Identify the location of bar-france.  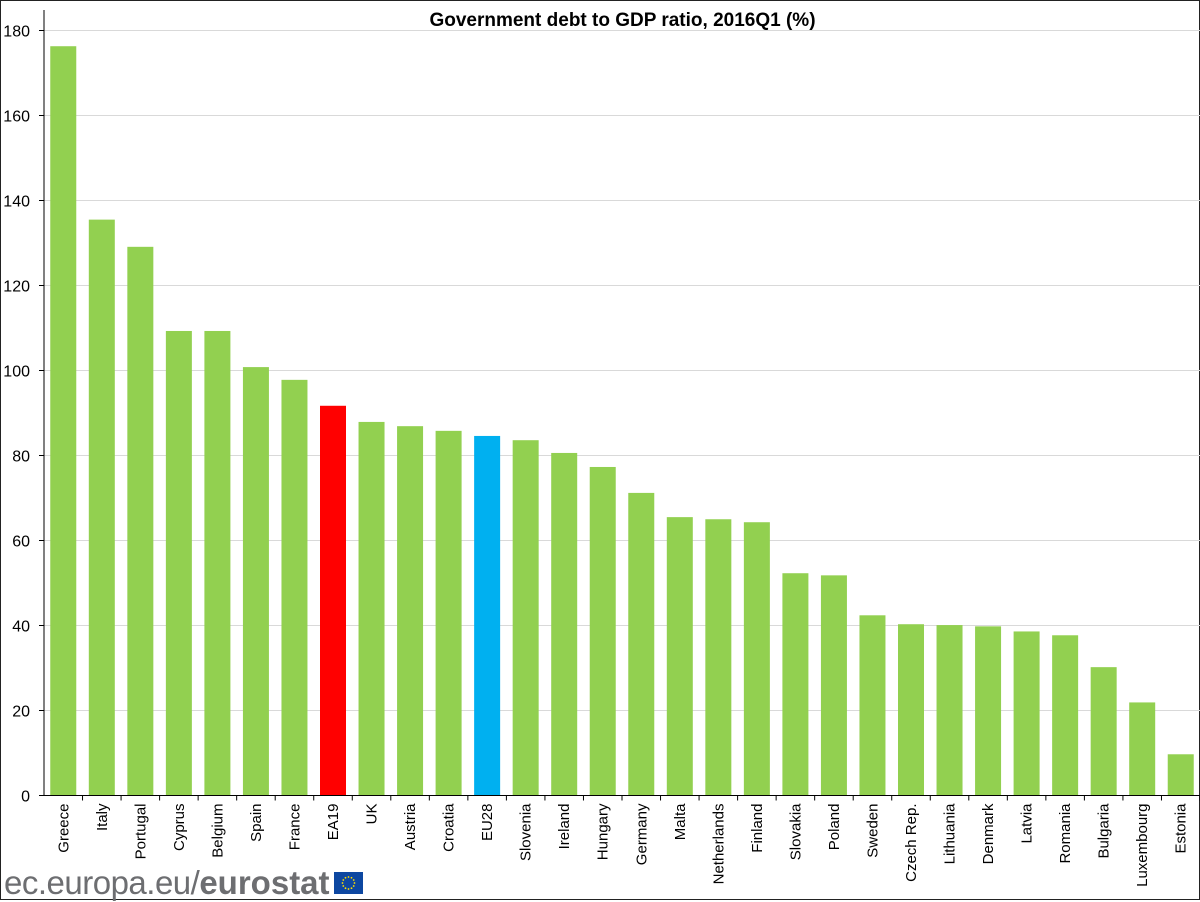
(294, 587).